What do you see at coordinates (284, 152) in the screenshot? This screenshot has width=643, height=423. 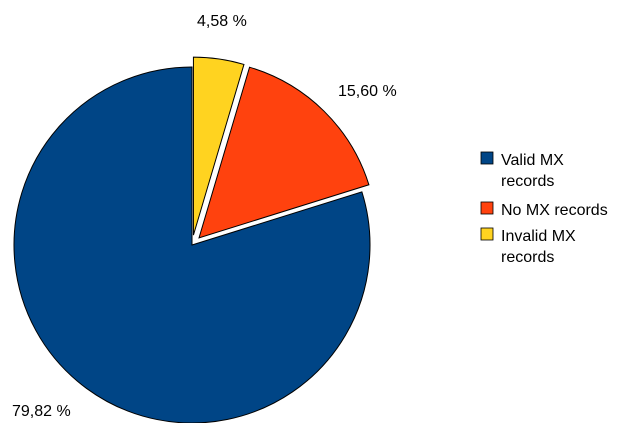 I see `slice-no-mx` at bounding box center [284, 152].